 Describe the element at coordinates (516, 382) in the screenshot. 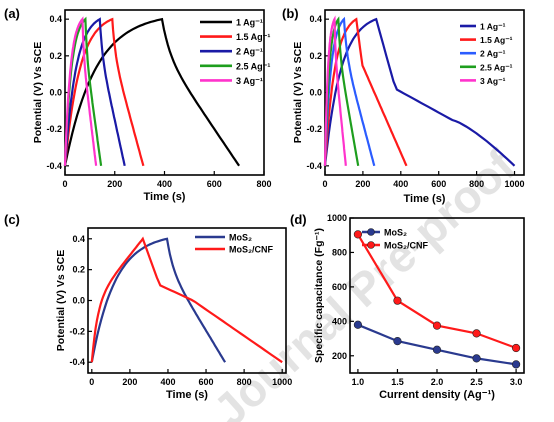

I see `x-tick-label: 3.0` at that location.